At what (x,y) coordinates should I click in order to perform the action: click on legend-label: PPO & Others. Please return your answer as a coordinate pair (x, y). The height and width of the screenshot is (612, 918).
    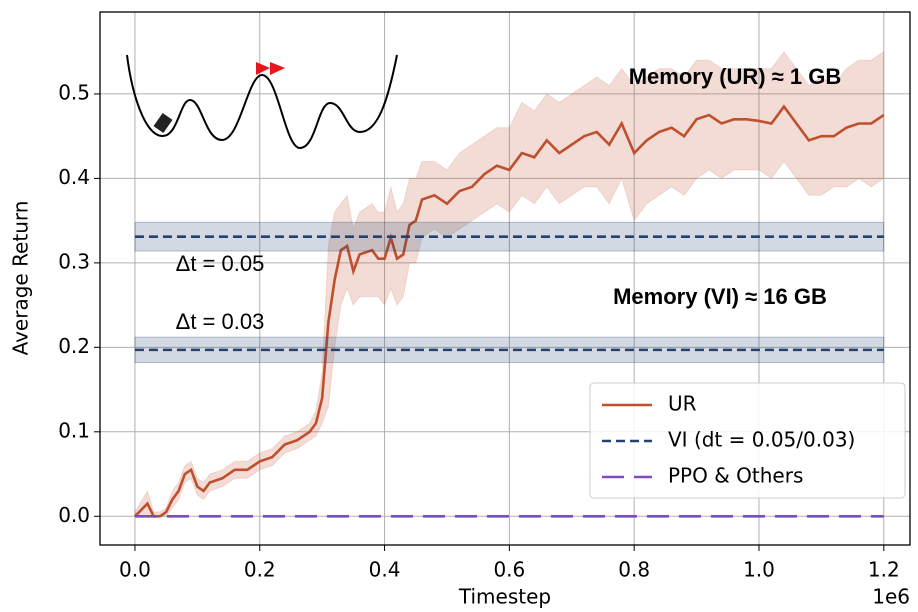
    Looking at the image, I should click on (735, 476).